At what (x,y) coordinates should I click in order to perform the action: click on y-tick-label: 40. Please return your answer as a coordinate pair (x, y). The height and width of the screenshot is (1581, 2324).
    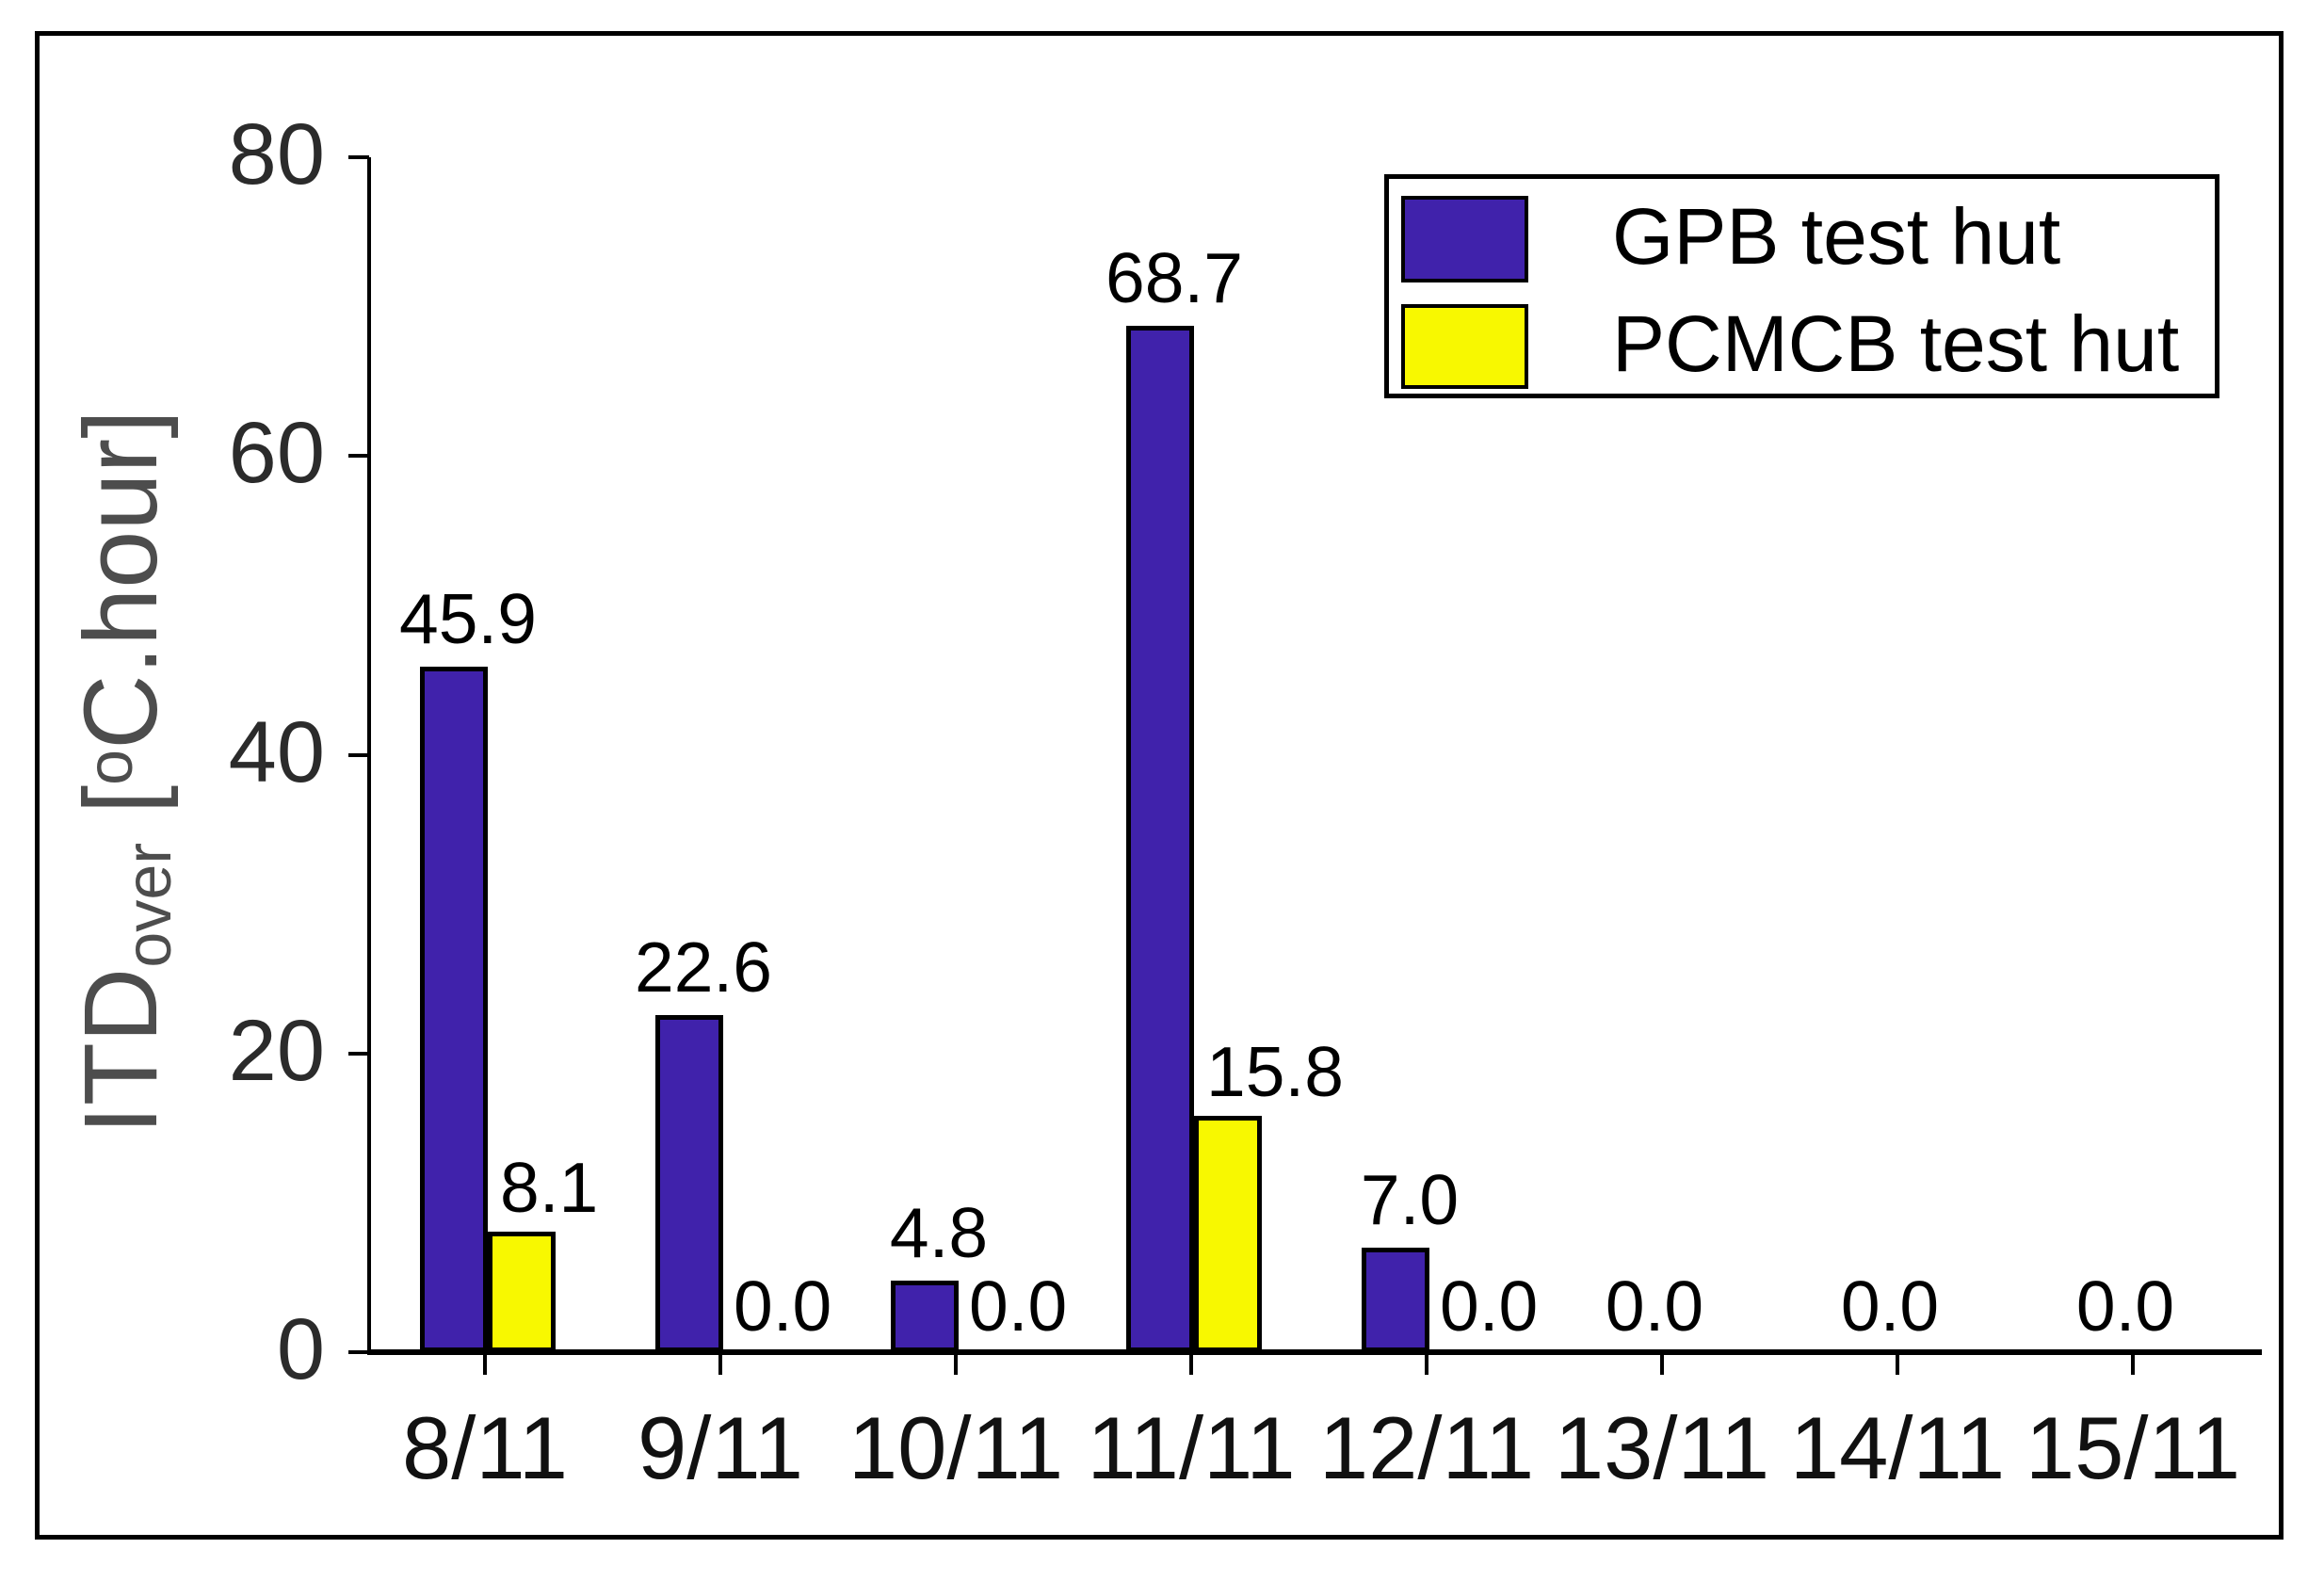
    Looking at the image, I should click on (276, 751).